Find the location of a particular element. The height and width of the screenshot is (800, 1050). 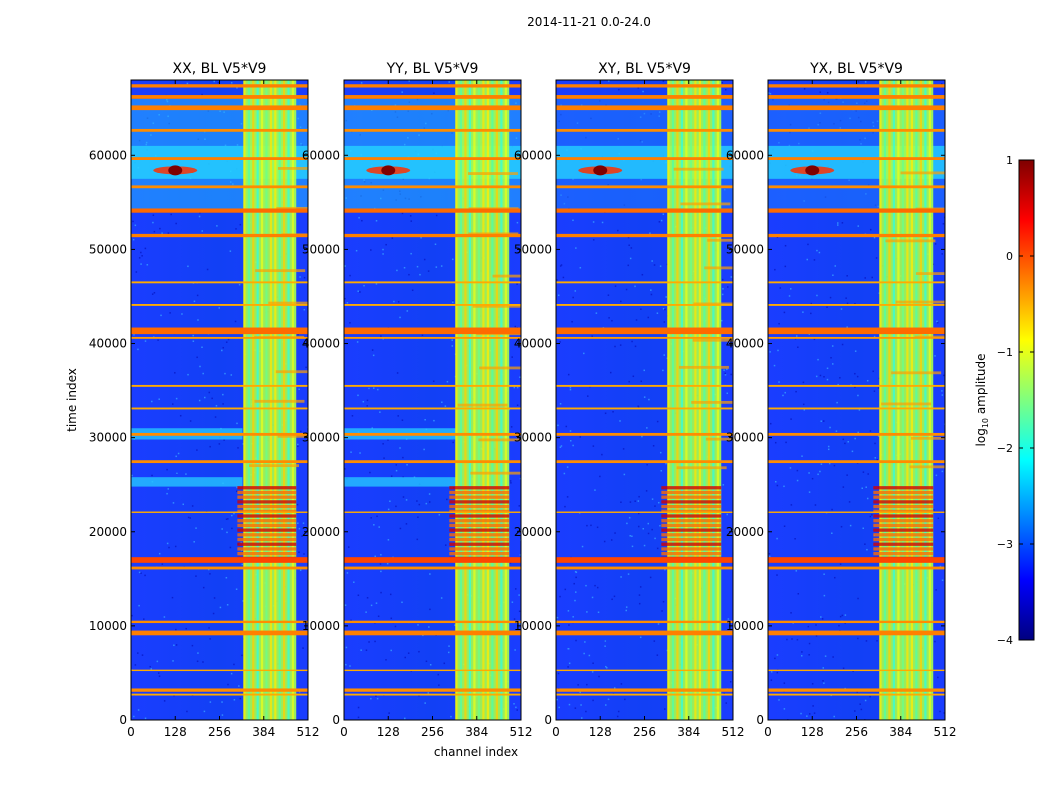

y-tick-label: 50000 is located at coordinates (533, 249).